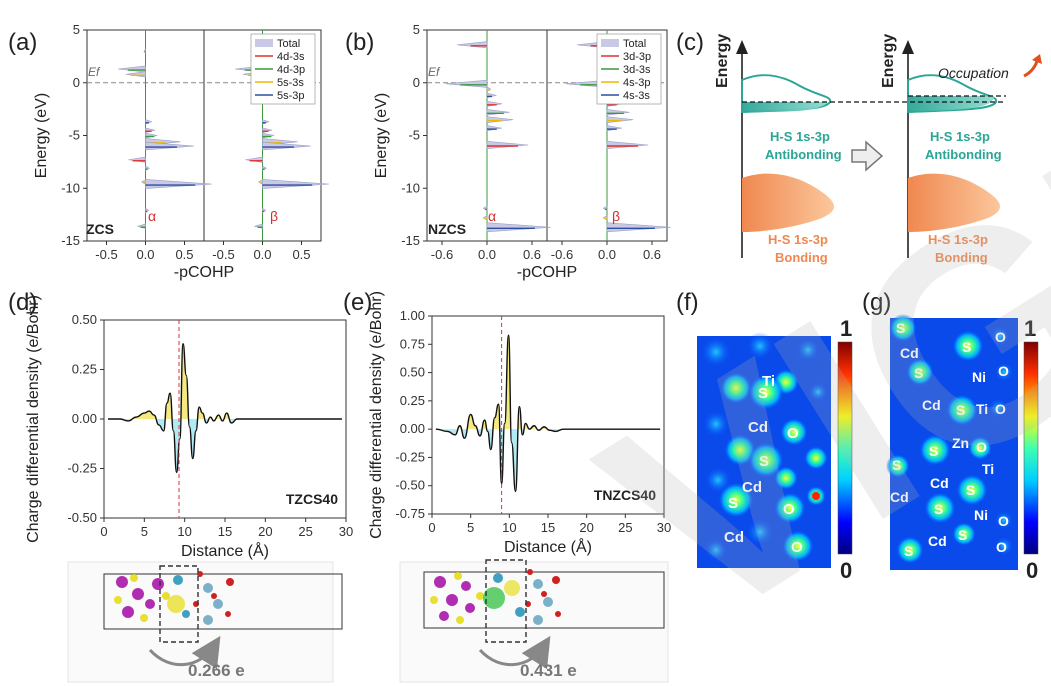 This screenshot has width=1051, height=686. What do you see at coordinates (291, 96) in the screenshot?
I see `legend-label: 5s-3p` at bounding box center [291, 96].